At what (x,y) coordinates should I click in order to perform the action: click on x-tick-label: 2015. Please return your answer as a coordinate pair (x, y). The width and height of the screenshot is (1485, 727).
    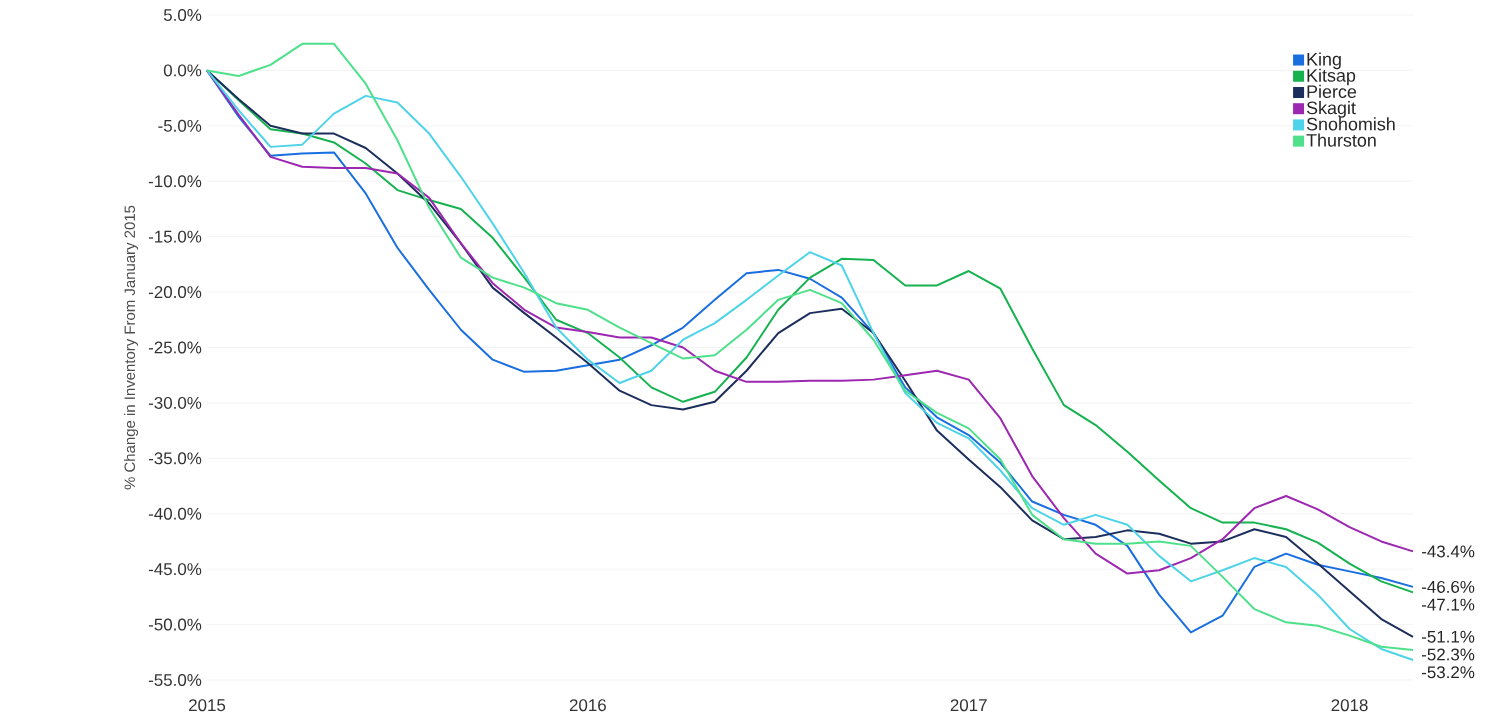
    Looking at the image, I should click on (207, 705).